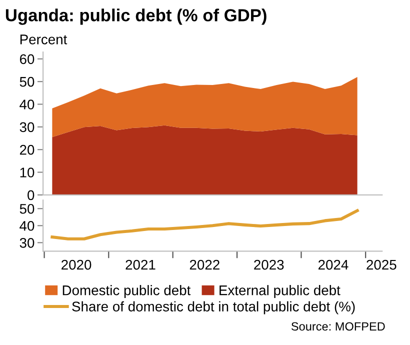  I want to click on line-series, so click(204, 224).